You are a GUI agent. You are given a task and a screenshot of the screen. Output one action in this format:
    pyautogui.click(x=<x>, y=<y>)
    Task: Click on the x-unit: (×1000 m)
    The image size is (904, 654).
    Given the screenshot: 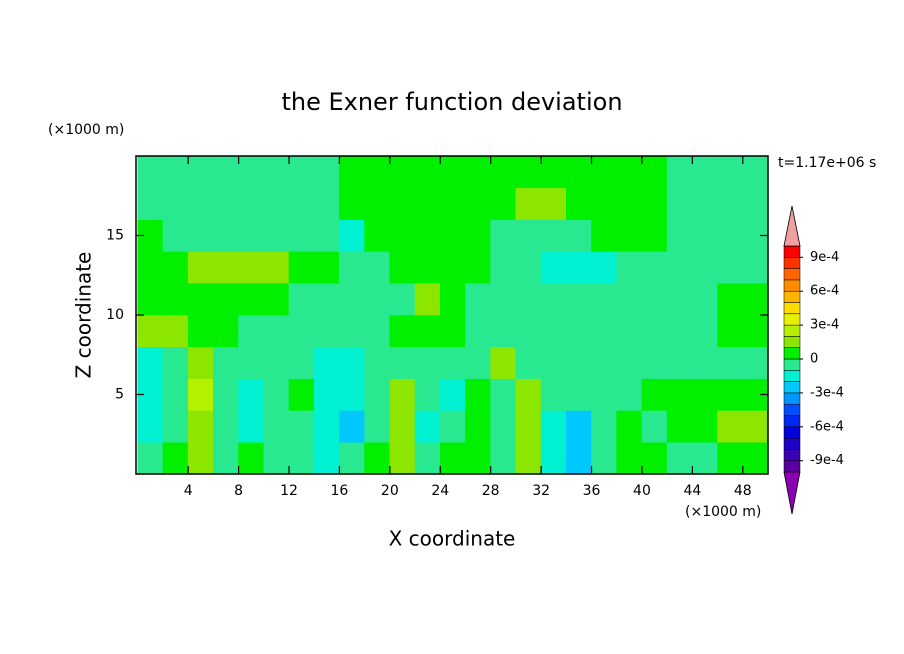 What is the action you would take?
    pyautogui.click(x=723, y=512)
    